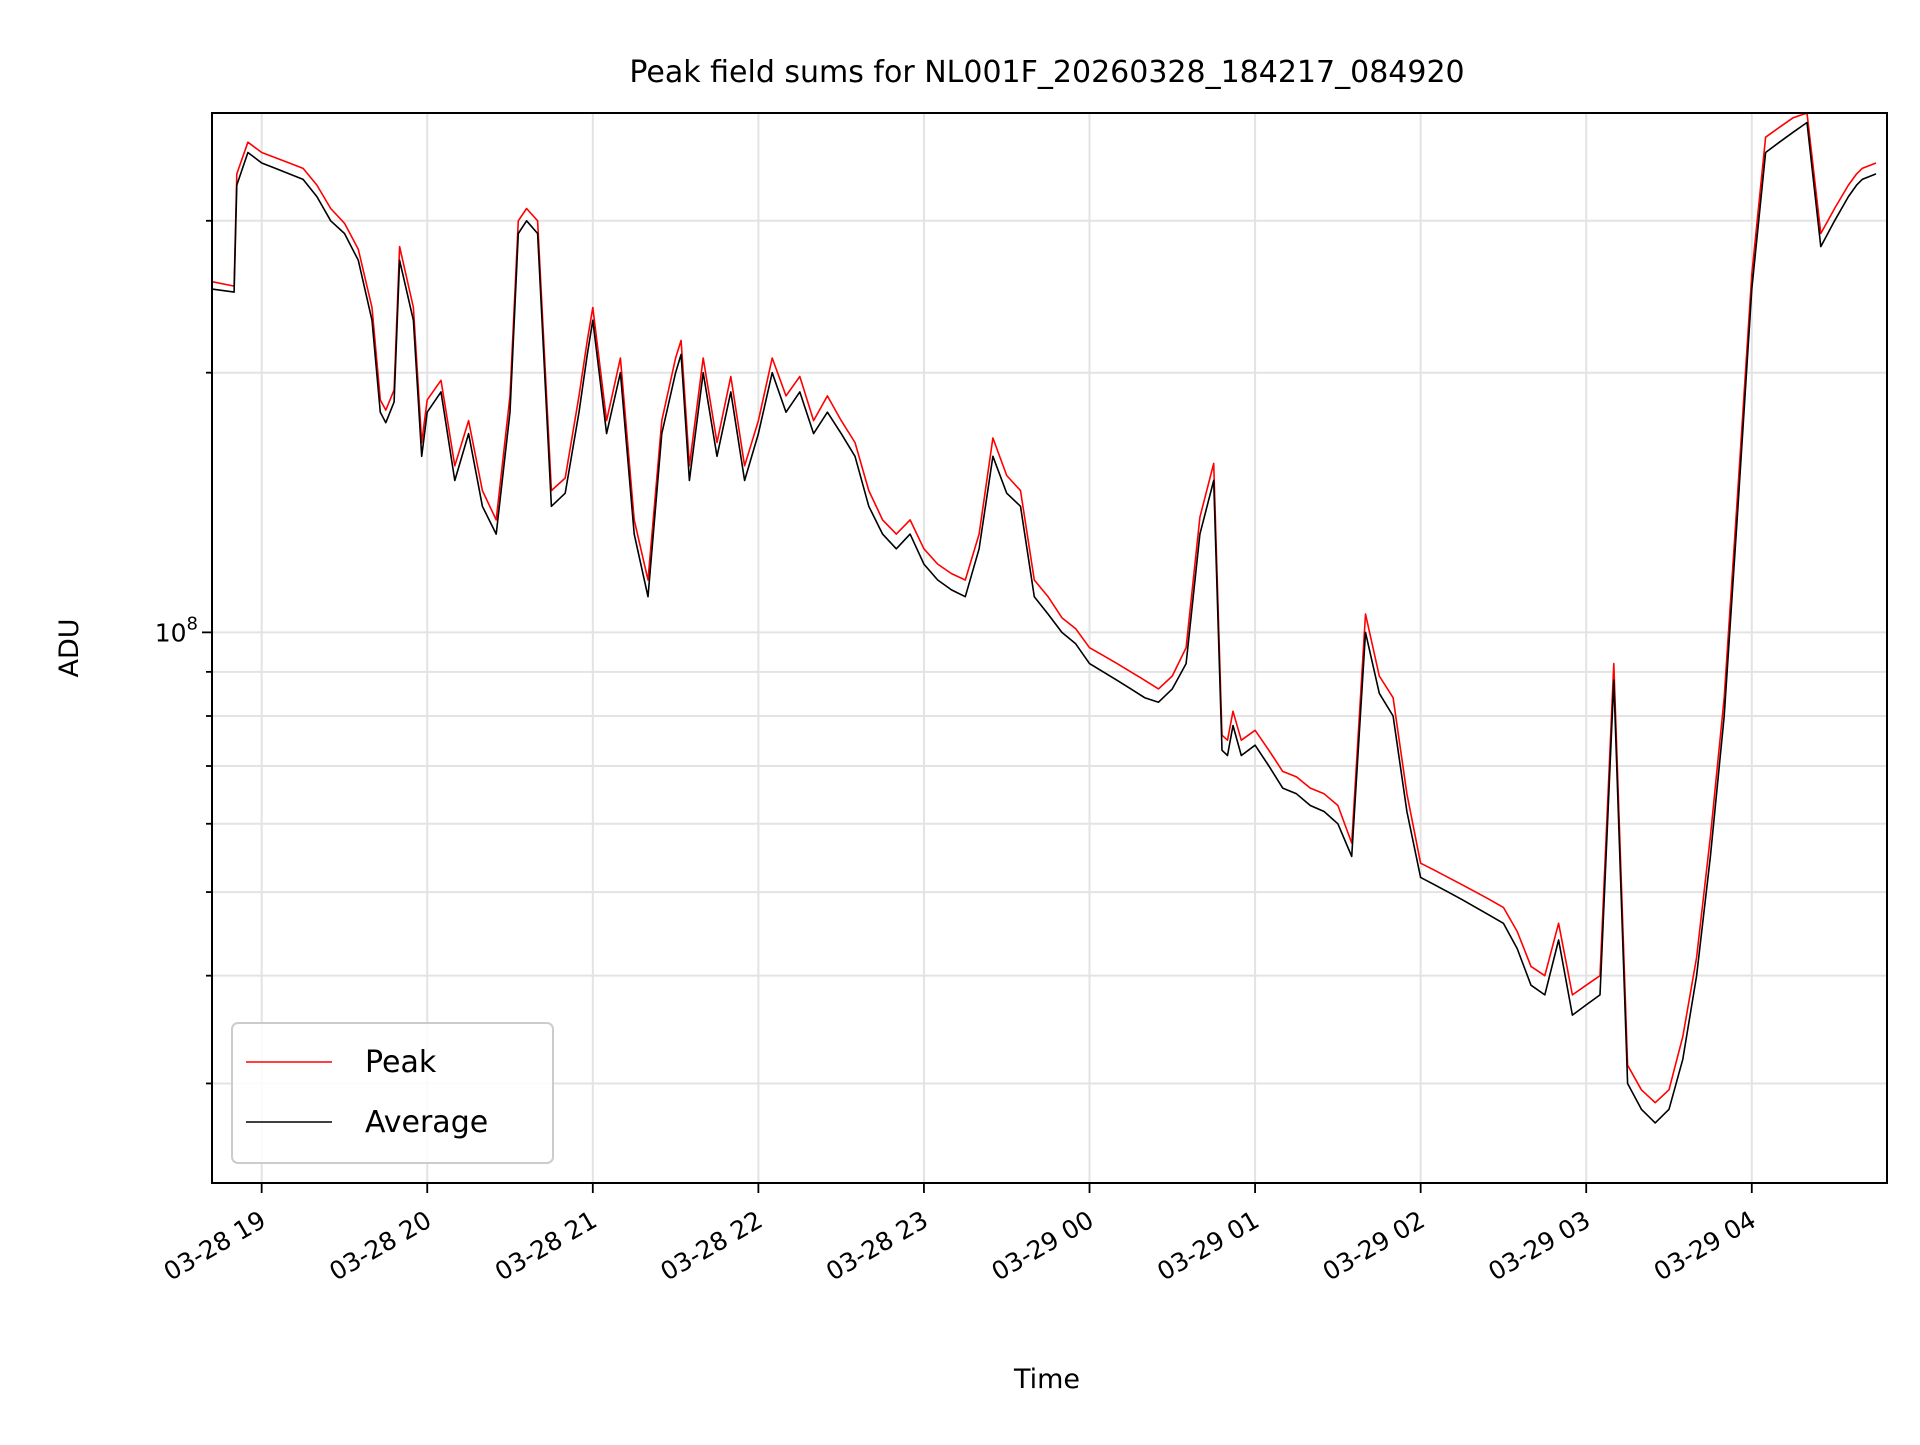 This screenshot has height=1445, width=1920. Describe the element at coordinates (171, 632) in the screenshot. I see `y-tick-base: 10` at that location.